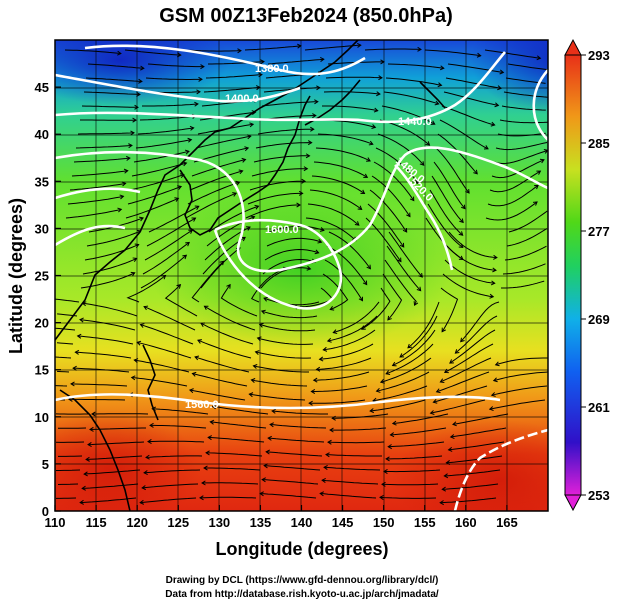 Image resolution: width=619 pixels, height=605 pixels. I want to click on cold-region-northwest, so click(142, 72).